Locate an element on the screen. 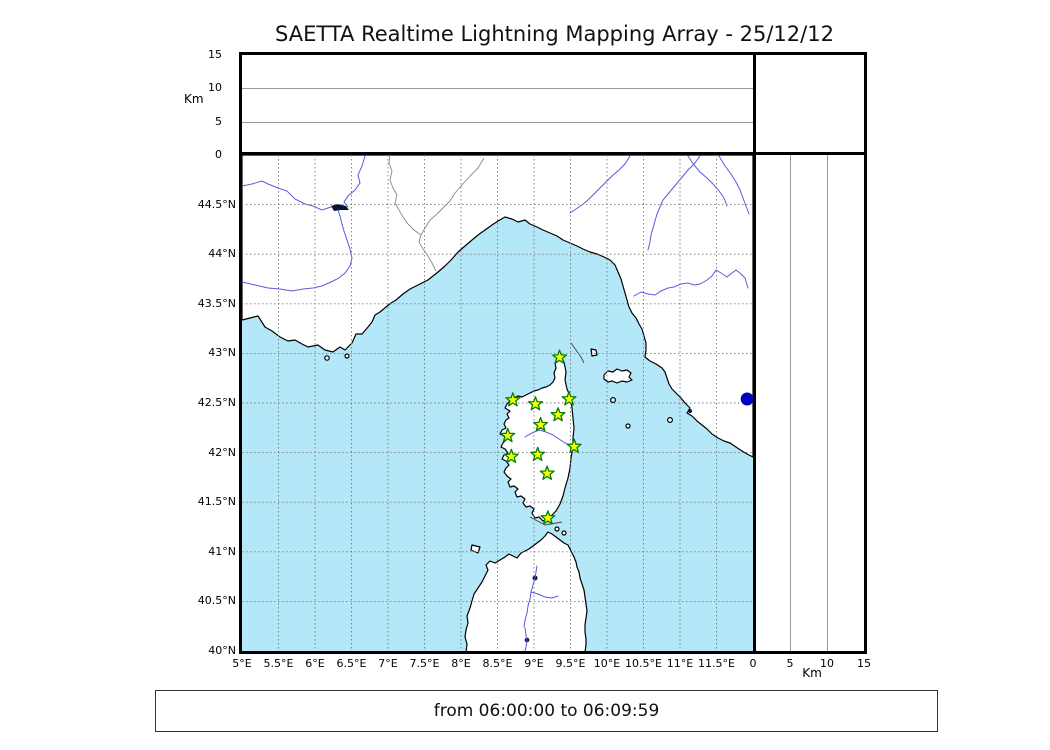 The height and width of the screenshot is (750, 1050). right-alt-tick-label: 0 is located at coordinates (753, 663).